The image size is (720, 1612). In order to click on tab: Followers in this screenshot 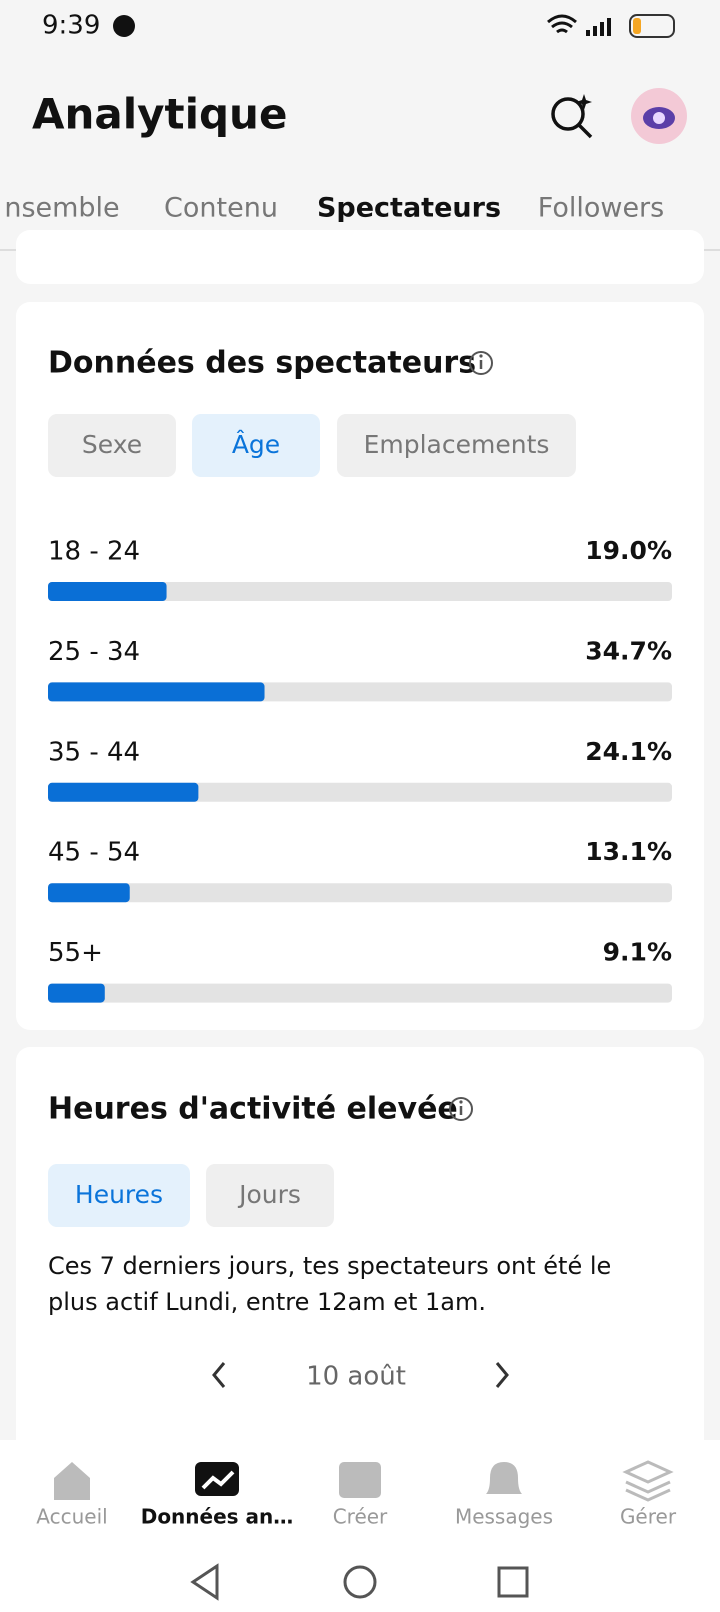, I will do `click(601, 208)`.